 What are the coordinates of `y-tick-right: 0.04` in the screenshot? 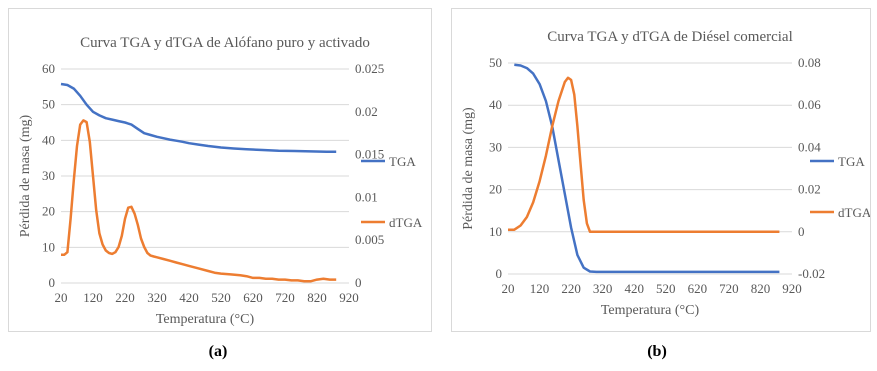 It's located at (809, 146).